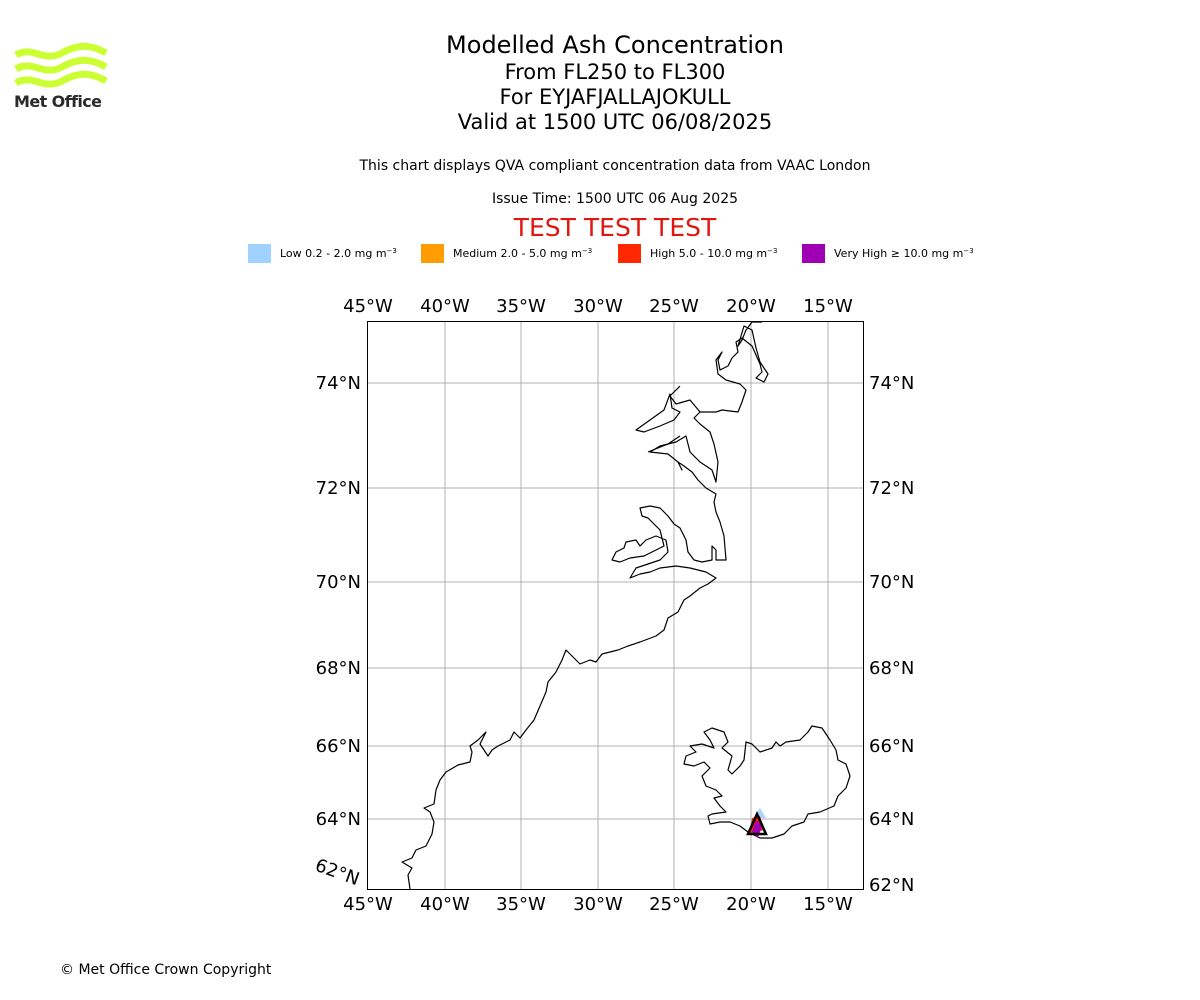  I want to click on right-lat-label: 70°N, so click(891, 582).